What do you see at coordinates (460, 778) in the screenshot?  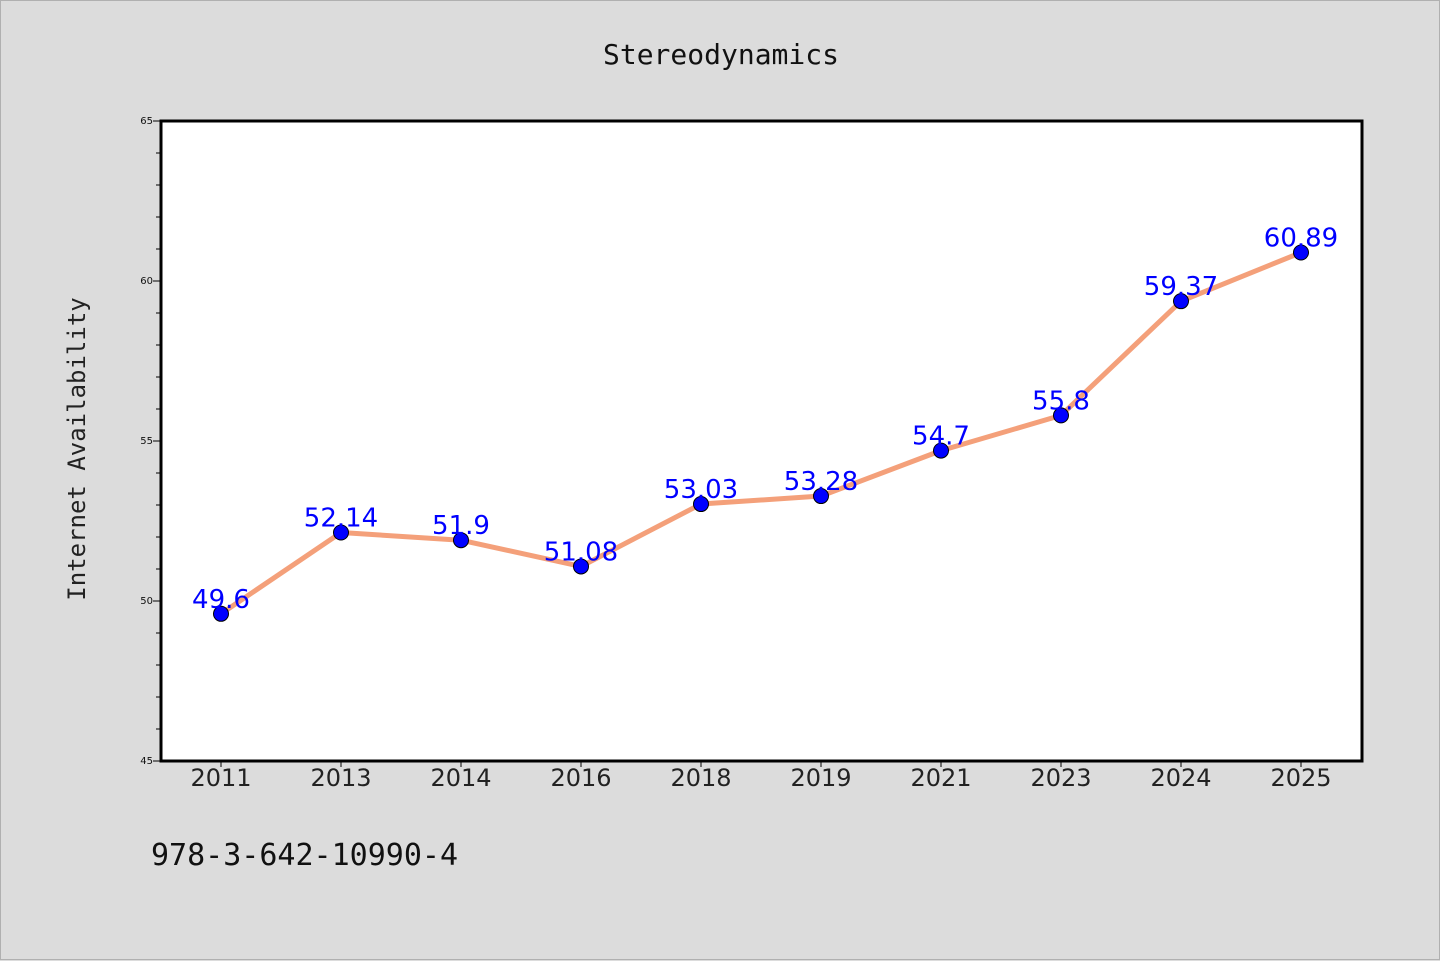 I see `x-tick-label: 2014` at bounding box center [460, 778].